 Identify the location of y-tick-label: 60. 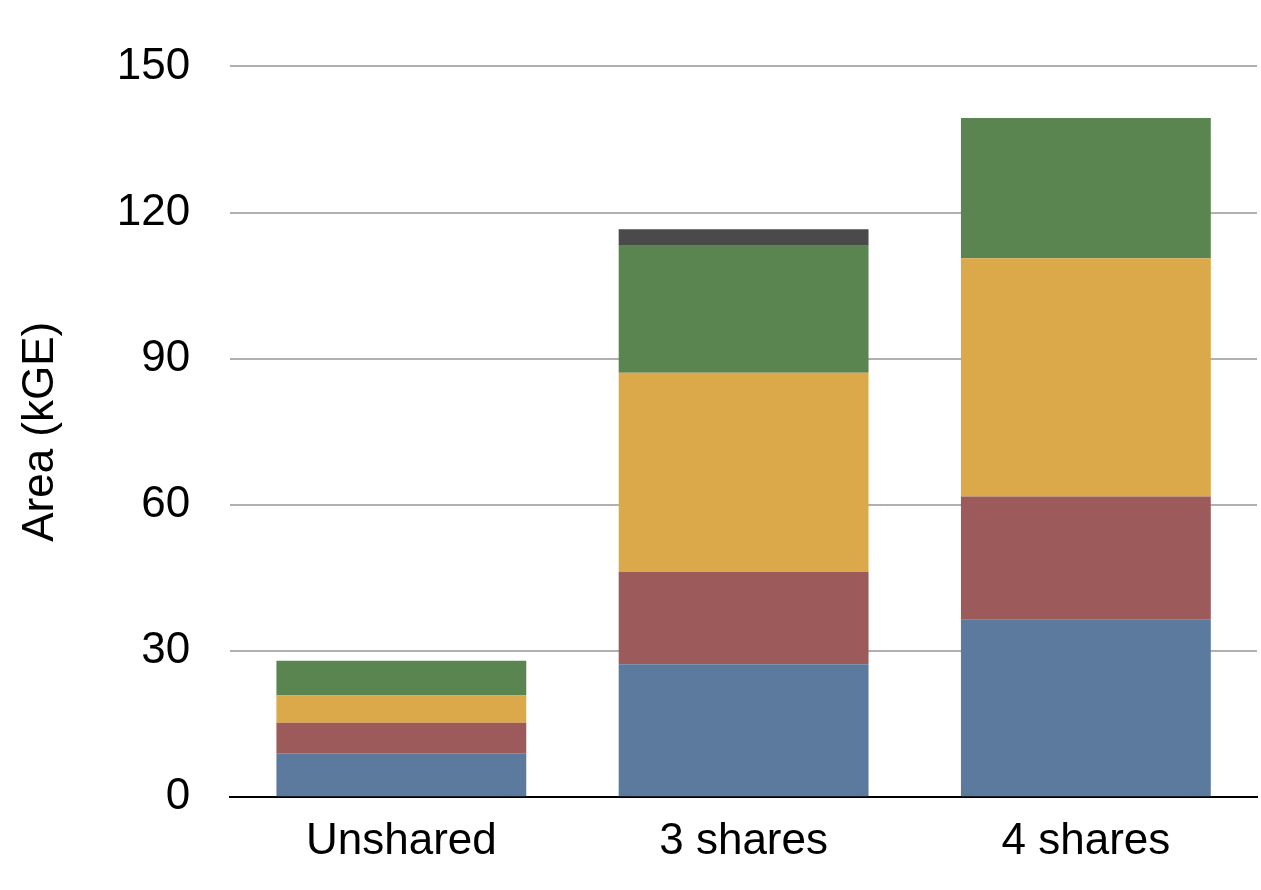
(166, 502).